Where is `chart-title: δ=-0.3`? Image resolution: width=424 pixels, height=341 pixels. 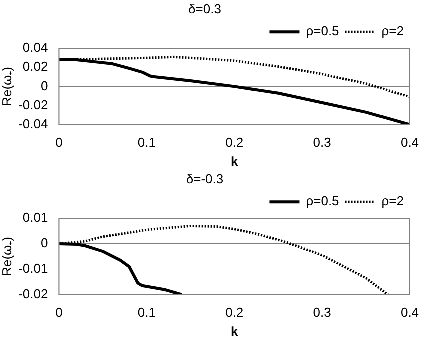
chart-title: δ=-0.3 is located at coordinates (205, 178).